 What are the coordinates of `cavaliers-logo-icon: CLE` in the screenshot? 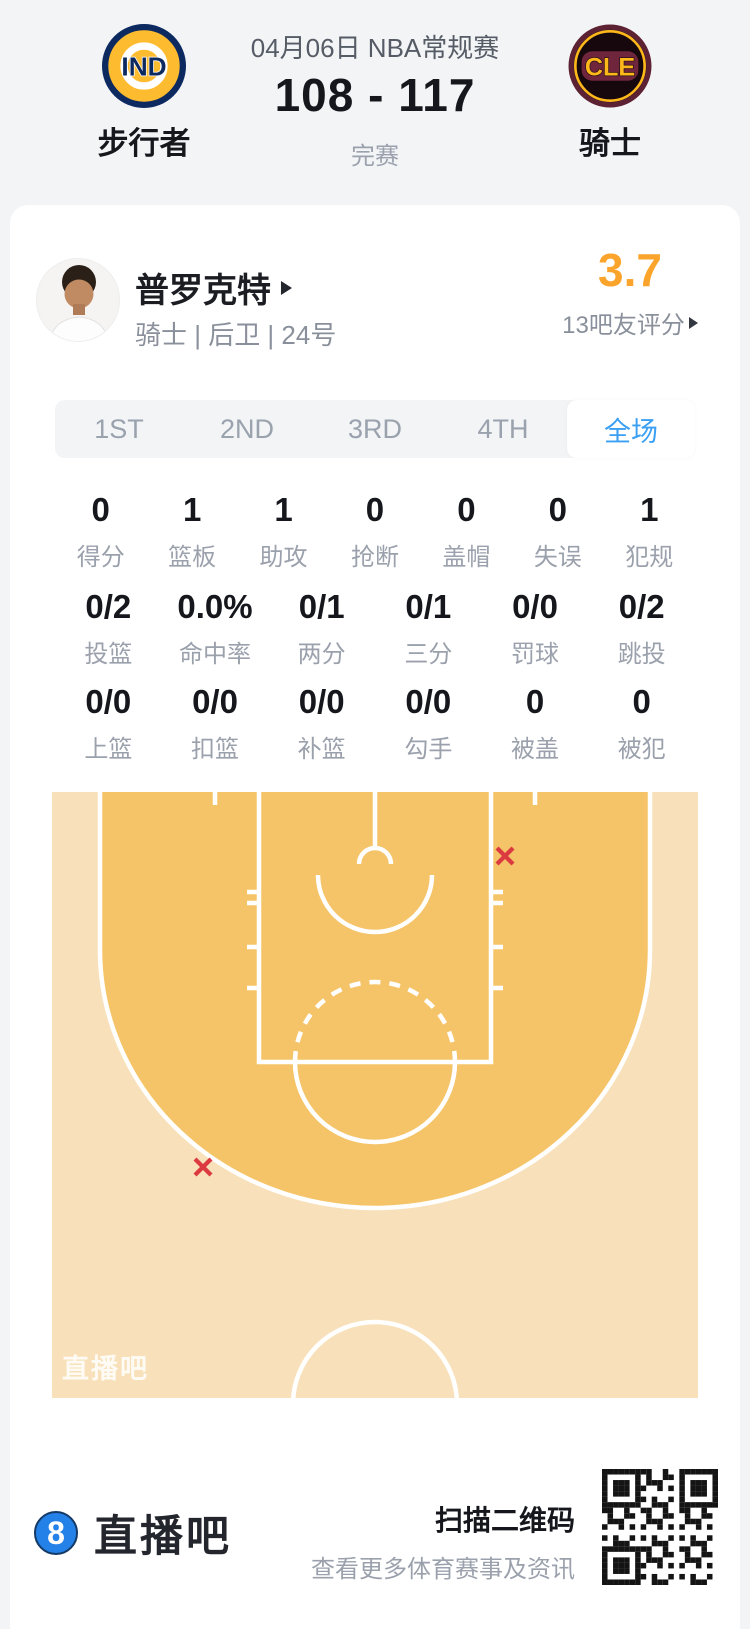 It's located at (610, 66).